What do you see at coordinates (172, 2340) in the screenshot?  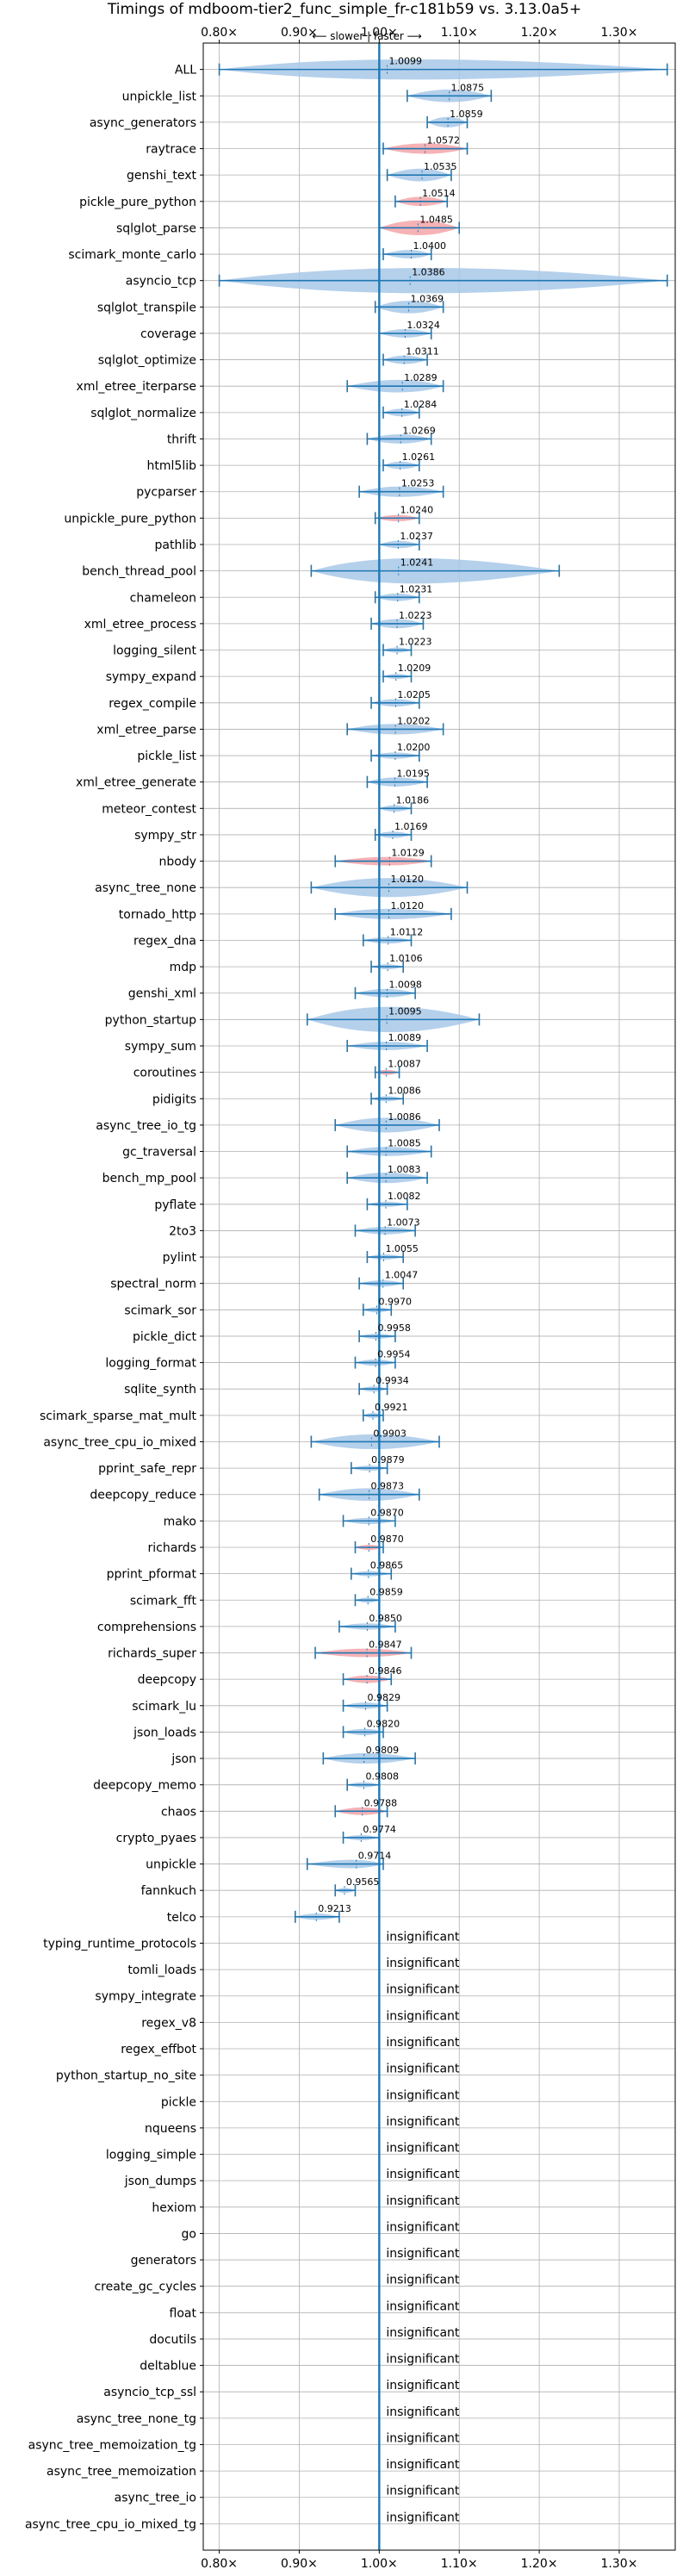 I see `category-label: docutils` at bounding box center [172, 2340].